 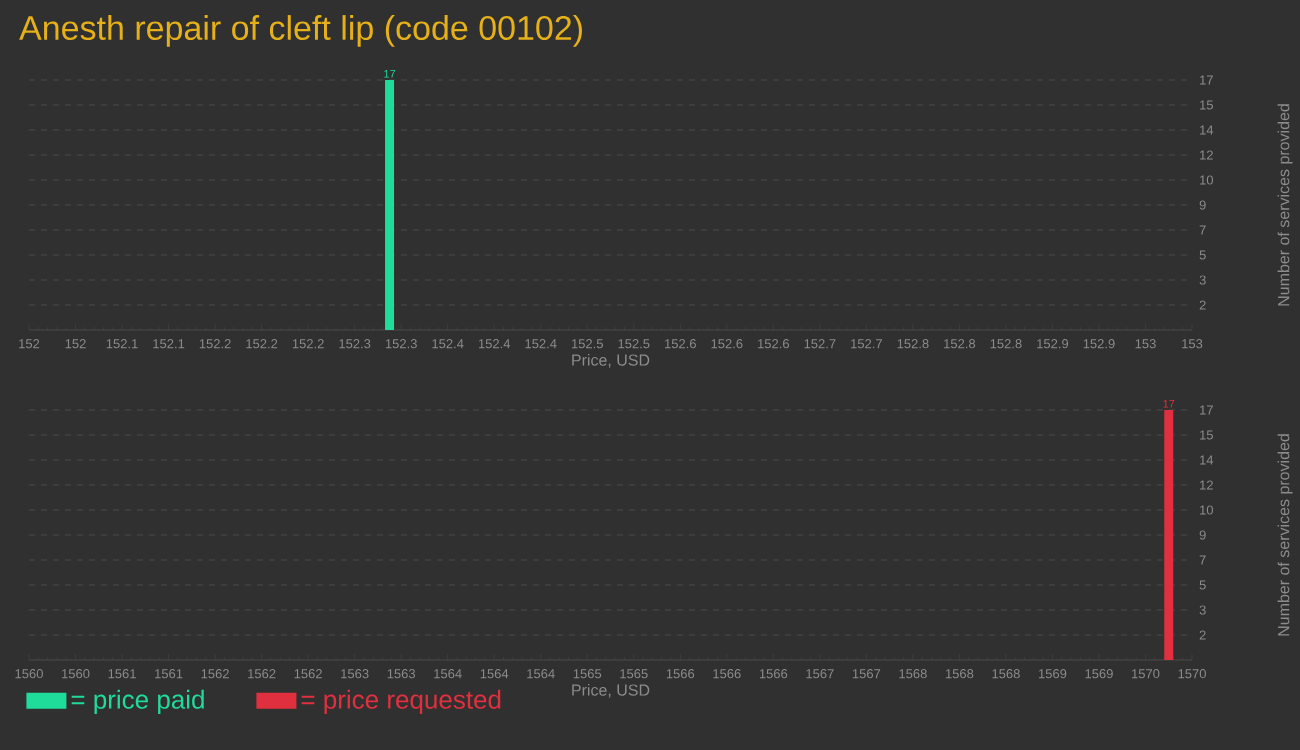 What do you see at coordinates (401, 701) in the screenshot?
I see `legend-label: = price requested` at bounding box center [401, 701].